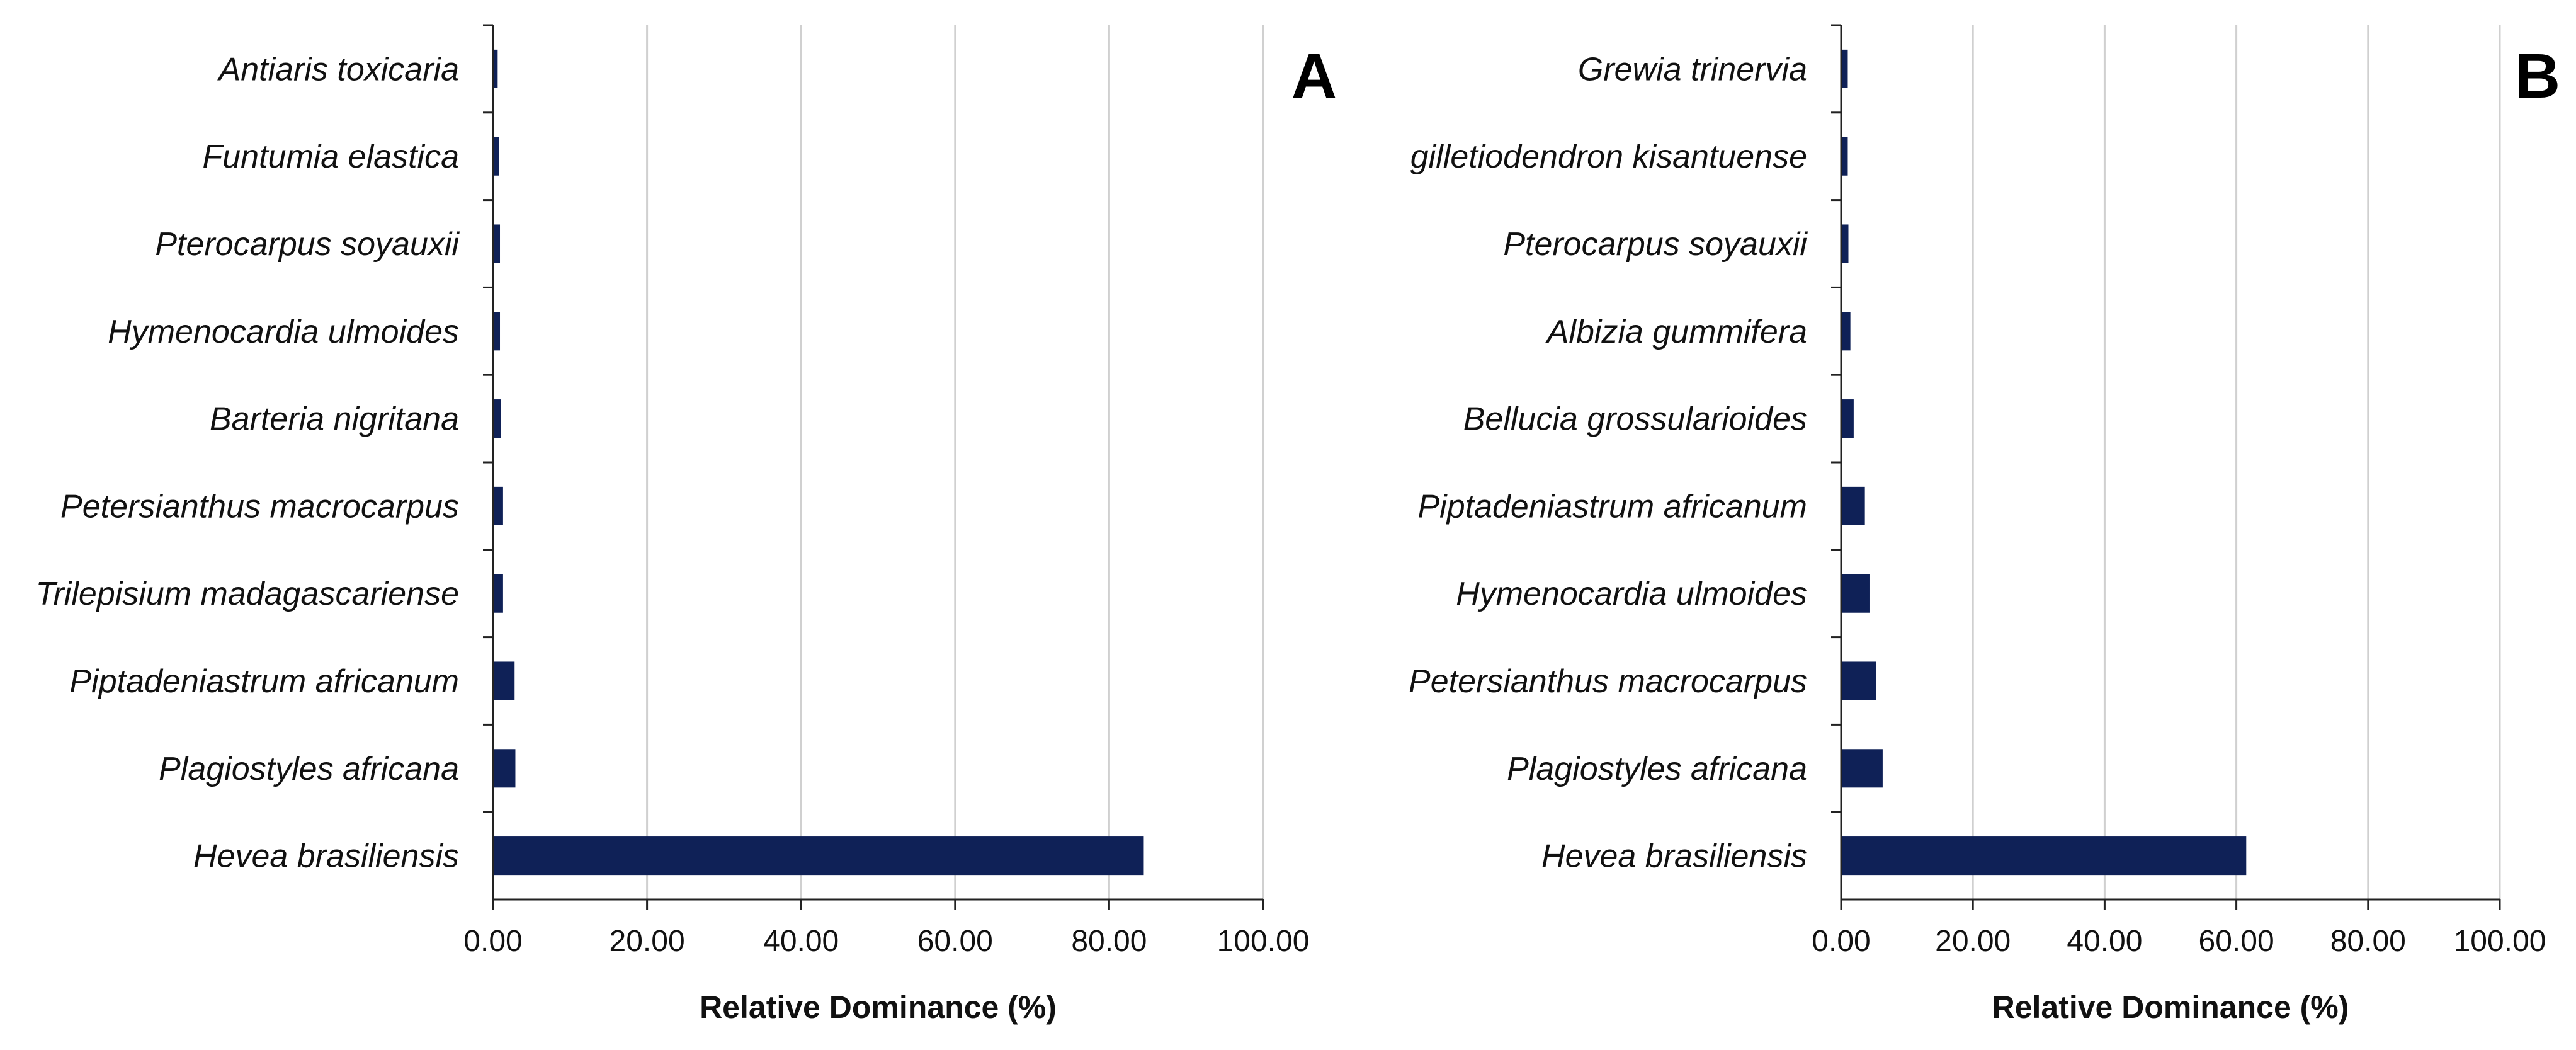 The height and width of the screenshot is (1050, 2576). What do you see at coordinates (338, 69) in the screenshot?
I see `category-label: Antiaris toxicaria` at bounding box center [338, 69].